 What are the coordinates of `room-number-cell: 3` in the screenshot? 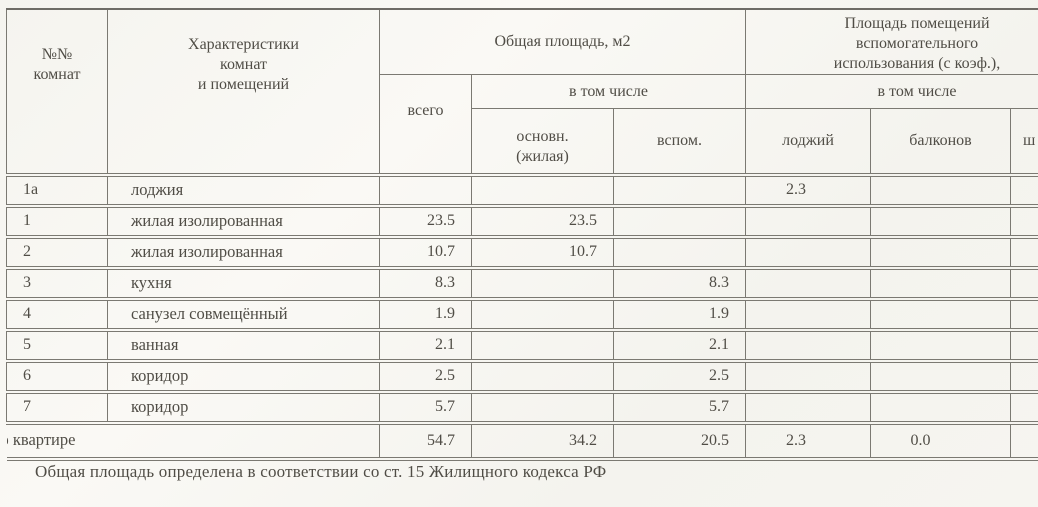 It's located at (57, 282).